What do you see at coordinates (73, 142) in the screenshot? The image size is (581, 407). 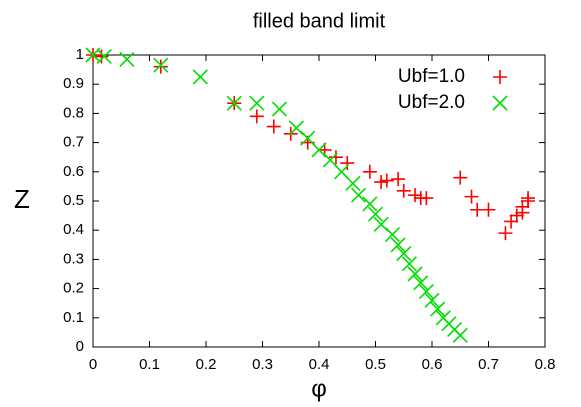 I see `y-tick-label: 0.7` at bounding box center [73, 142].